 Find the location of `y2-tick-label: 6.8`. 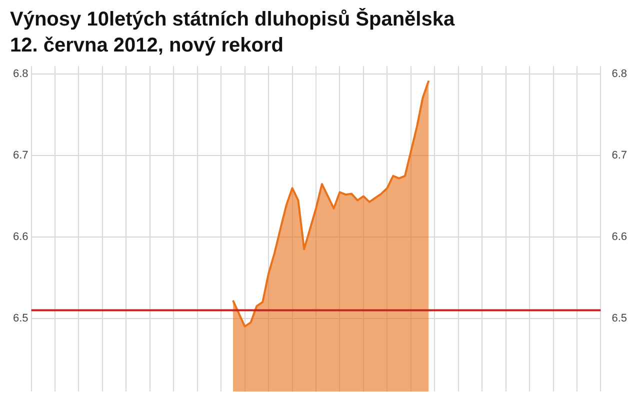

y2-tick-label: 6.8 is located at coordinates (620, 74).